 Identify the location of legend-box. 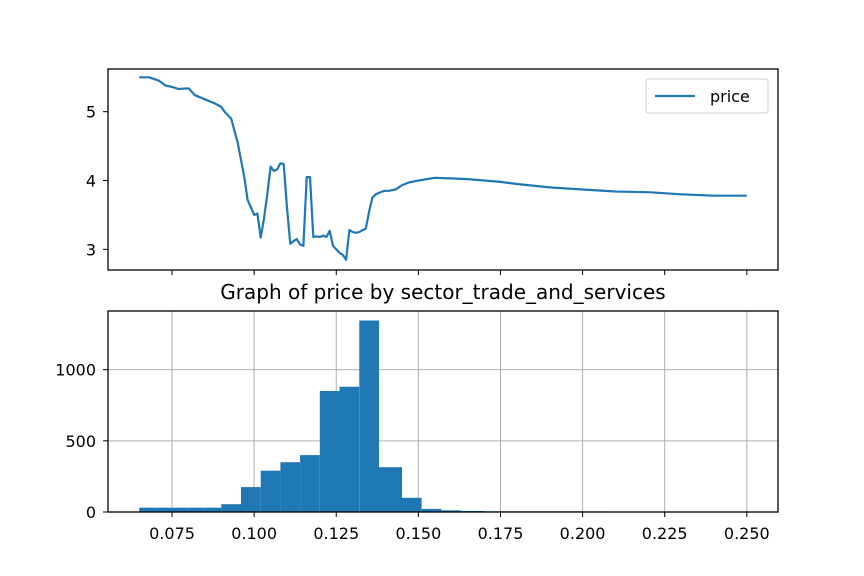
(707, 96).